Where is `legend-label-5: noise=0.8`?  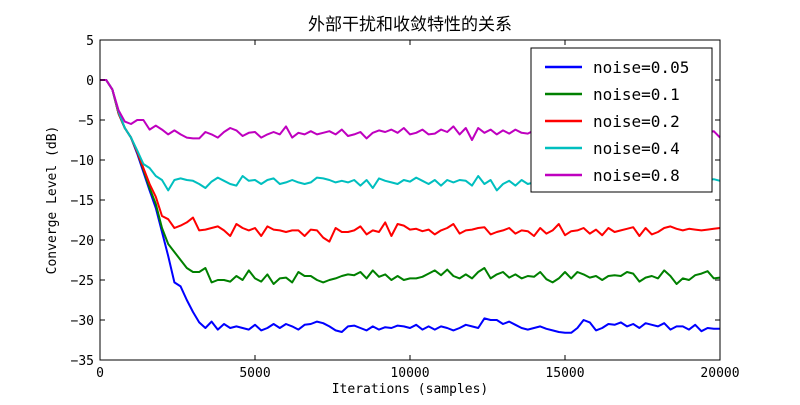
legend-label-5: noise=0.8 is located at coordinates (636, 175).